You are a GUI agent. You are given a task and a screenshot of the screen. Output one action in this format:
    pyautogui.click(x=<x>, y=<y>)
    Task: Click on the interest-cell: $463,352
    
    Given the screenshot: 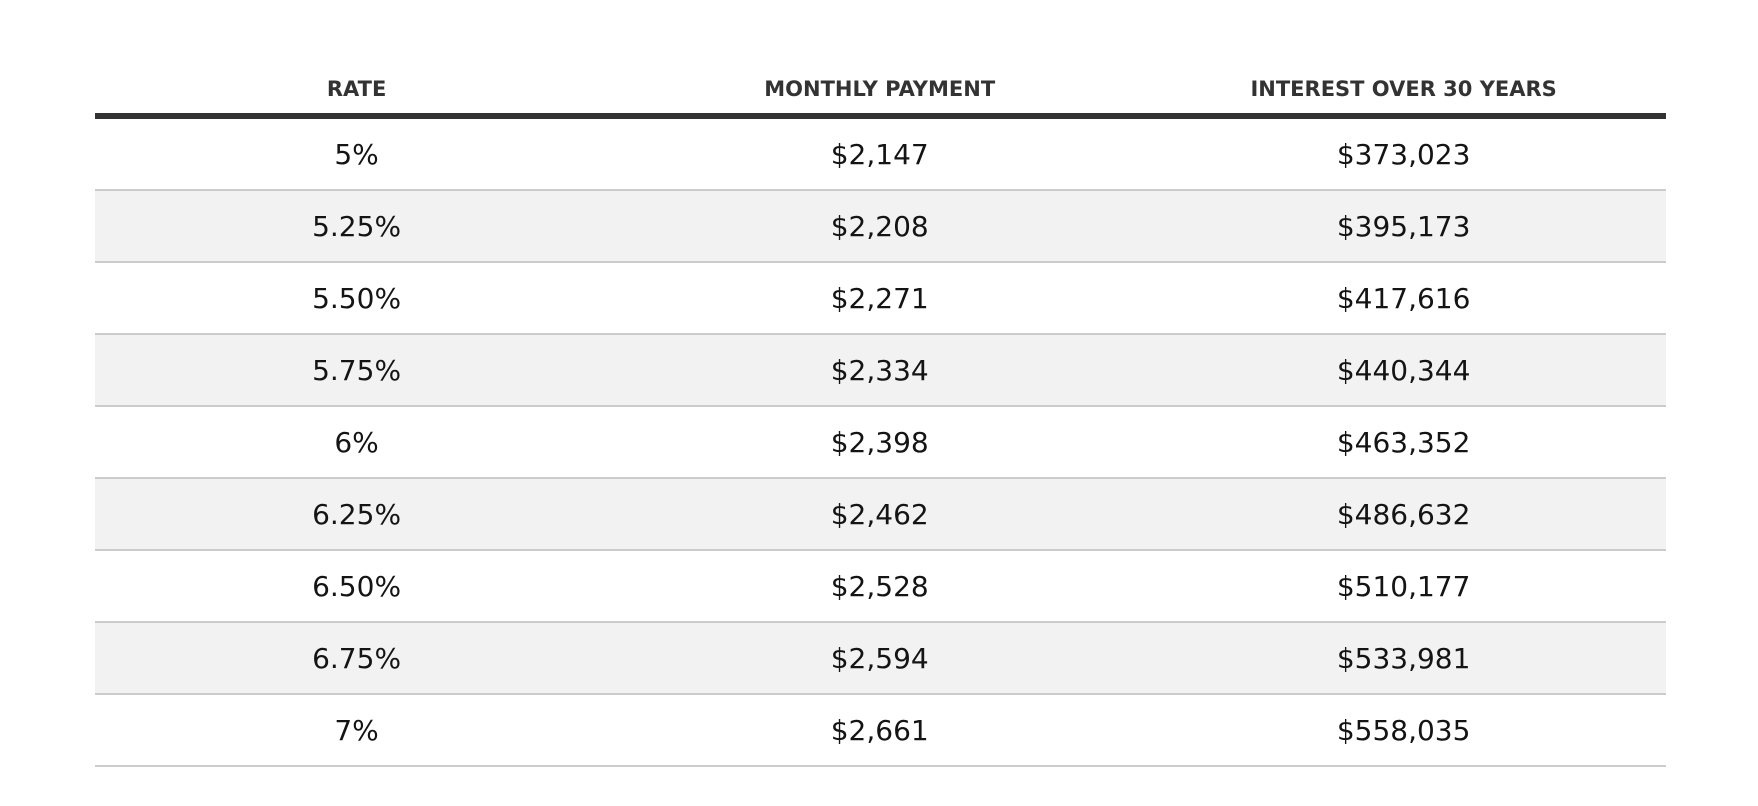 What is the action you would take?
    pyautogui.click(x=1403, y=442)
    